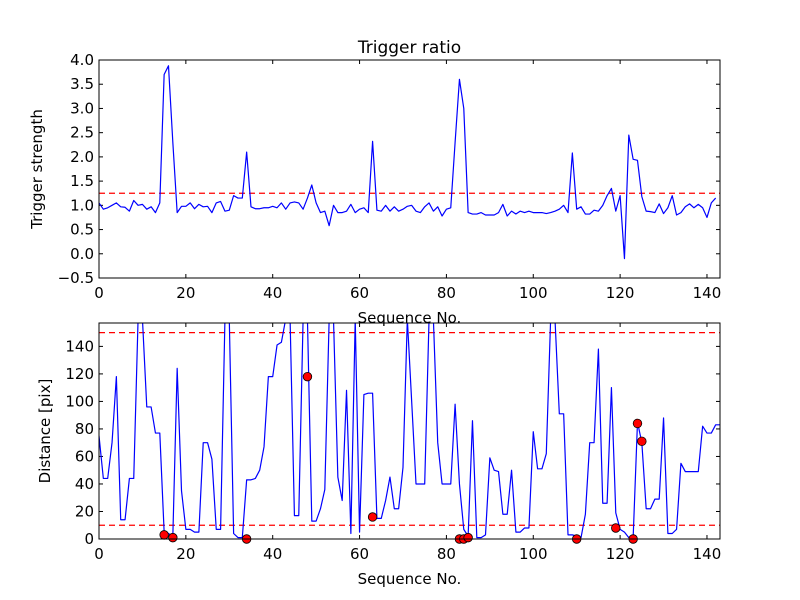  What do you see at coordinates (82, 157) in the screenshot?
I see `y-tick-label: 2.0` at bounding box center [82, 157].